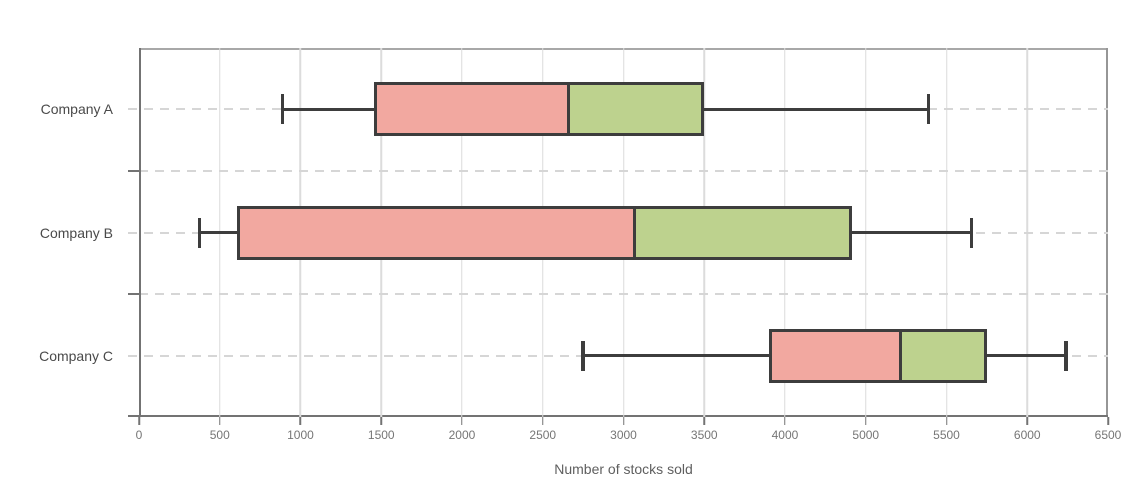  Describe the element at coordinates (1108, 435) in the screenshot. I see `x-tick-label: 6500` at that location.